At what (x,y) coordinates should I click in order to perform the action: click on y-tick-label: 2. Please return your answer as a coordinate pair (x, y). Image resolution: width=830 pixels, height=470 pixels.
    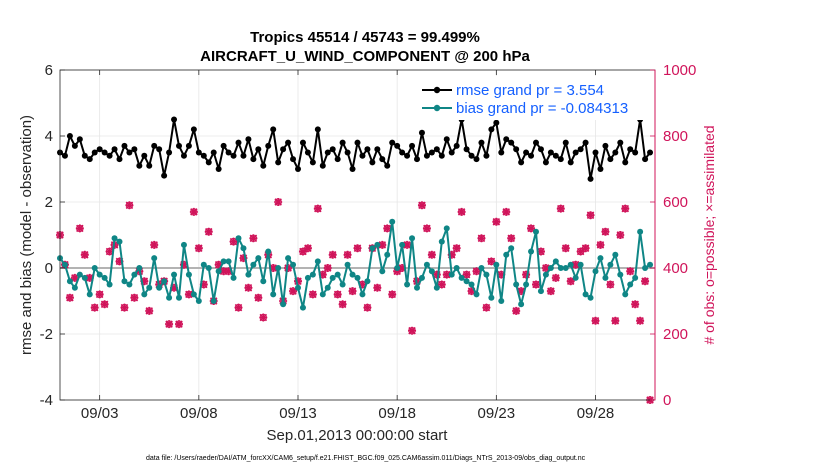
    Looking at the image, I should click on (49, 202).